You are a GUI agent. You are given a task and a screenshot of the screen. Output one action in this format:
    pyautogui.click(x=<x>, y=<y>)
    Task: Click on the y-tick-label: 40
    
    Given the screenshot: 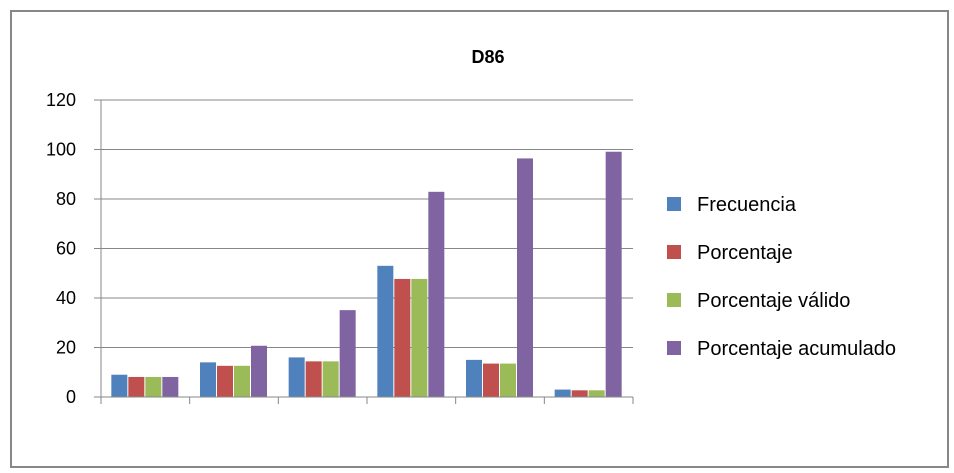 What is the action you would take?
    pyautogui.click(x=66, y=298)
    